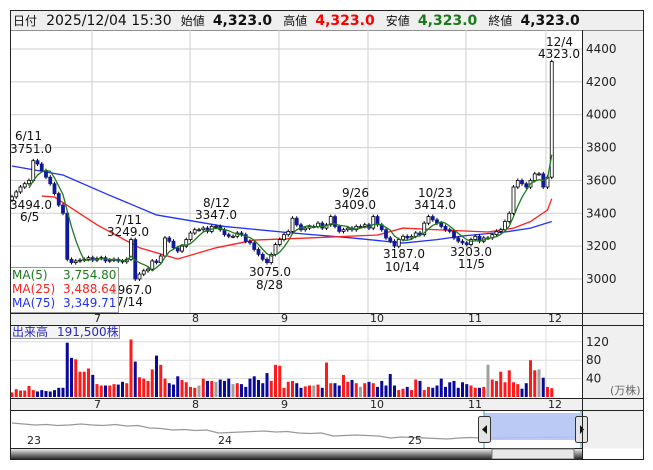 Image resolution: width=653 pixels, height=470 pixels. I want to click on low-label: 安値, so click(398, 20).